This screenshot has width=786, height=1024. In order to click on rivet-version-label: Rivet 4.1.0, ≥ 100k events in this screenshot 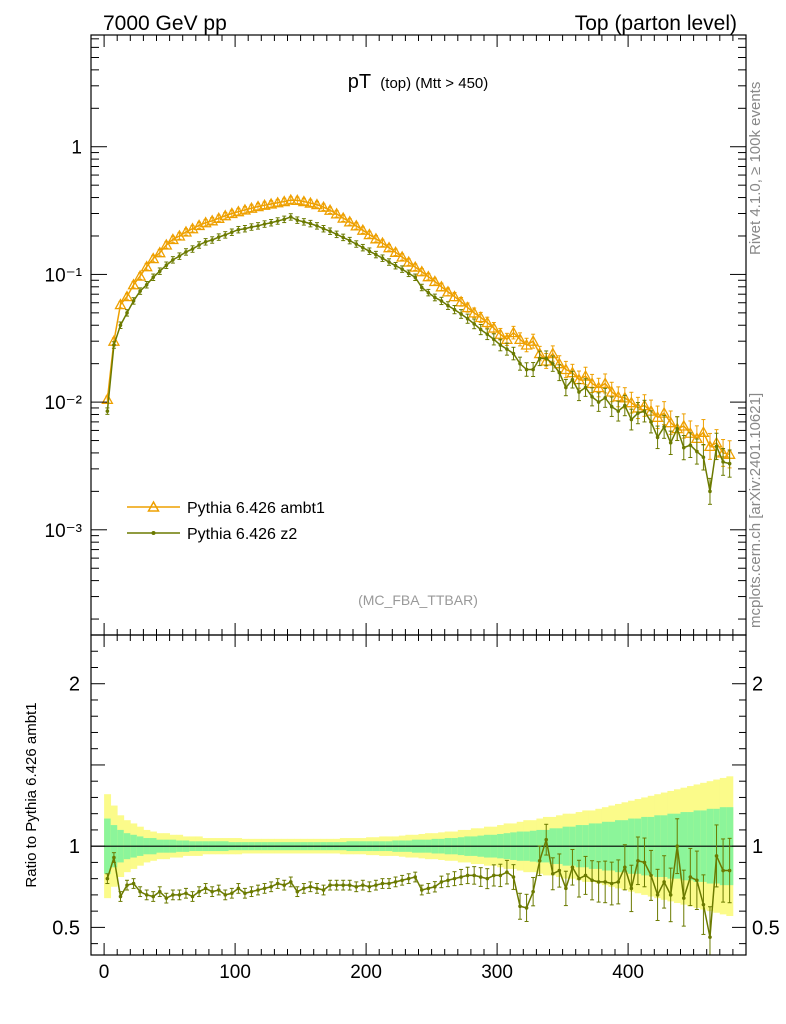, I will do `click(755, 168)`.